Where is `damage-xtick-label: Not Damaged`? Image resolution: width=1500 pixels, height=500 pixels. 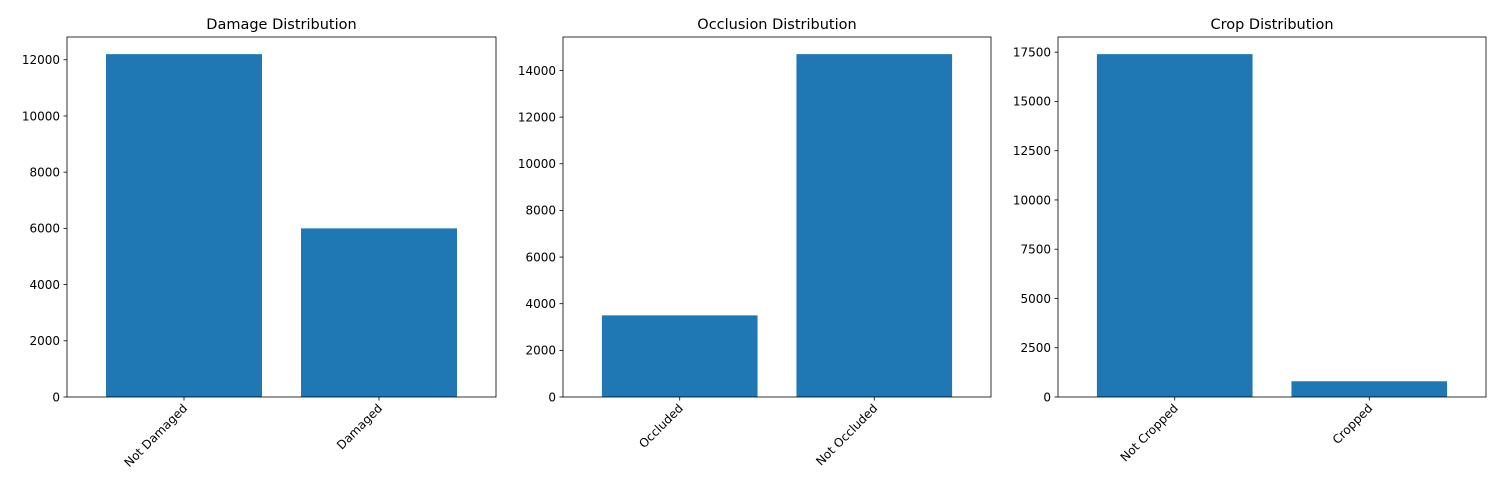
damage-xtick-label: Not Damaged is located at coordinates (155, 435).